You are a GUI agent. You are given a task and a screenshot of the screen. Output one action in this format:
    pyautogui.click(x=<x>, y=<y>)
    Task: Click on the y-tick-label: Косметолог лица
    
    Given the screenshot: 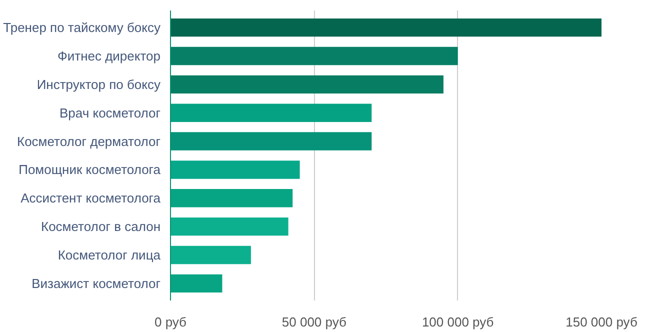 What is the action you would take?
    pyautogui.click(x=110, y=255)
    